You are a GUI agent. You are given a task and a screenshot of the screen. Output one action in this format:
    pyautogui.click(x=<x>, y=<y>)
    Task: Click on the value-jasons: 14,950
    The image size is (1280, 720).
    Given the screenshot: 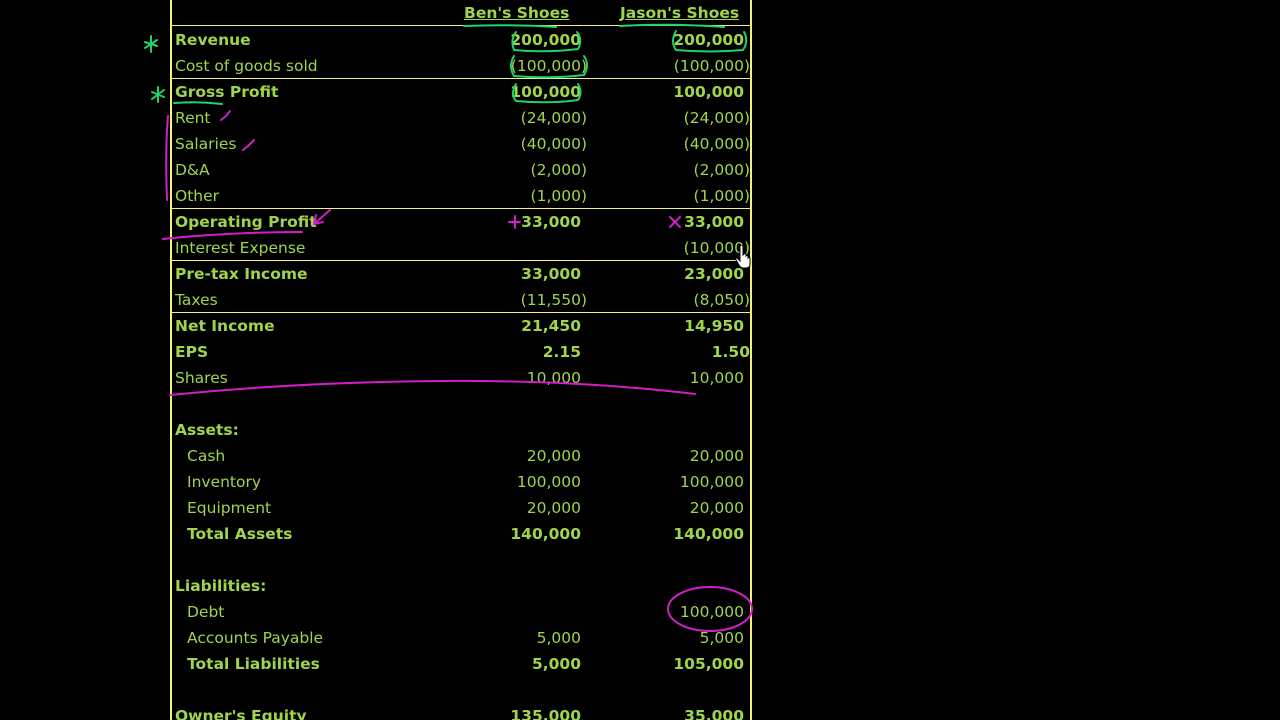 What is the action you would take?
    pyautogui.click(x=714, y=326)
    